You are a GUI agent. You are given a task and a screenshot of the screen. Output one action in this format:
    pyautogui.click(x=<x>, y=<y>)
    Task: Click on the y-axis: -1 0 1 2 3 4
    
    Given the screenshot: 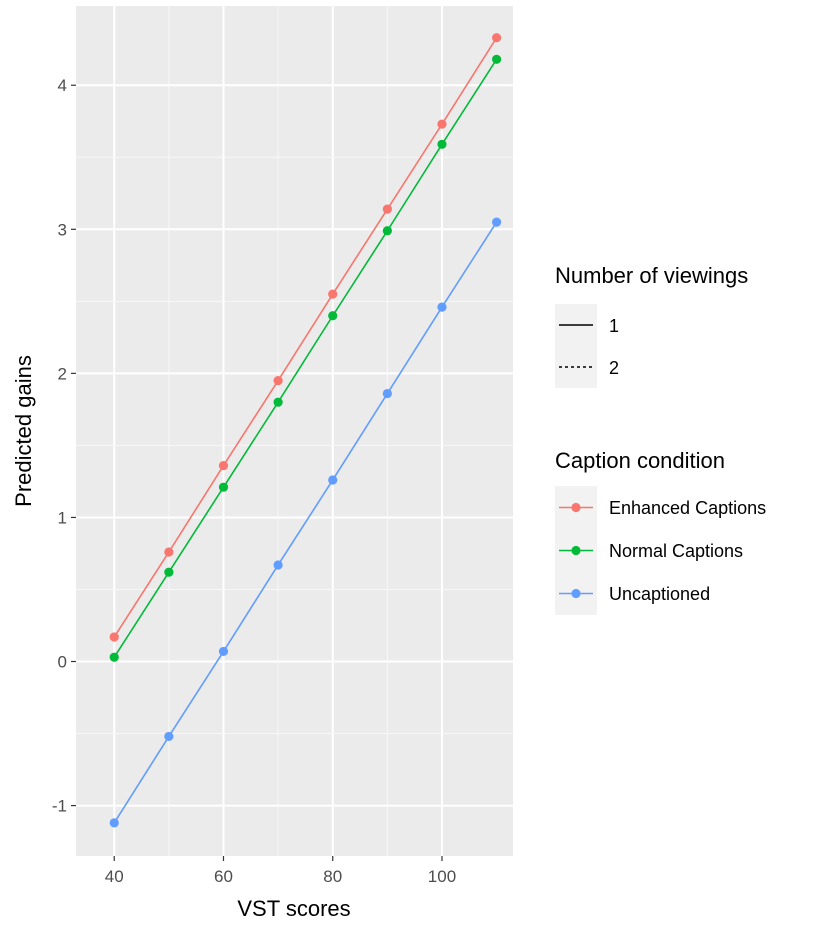 What is the action you would take?
    pyautogui.click(x=64, y=446)
    